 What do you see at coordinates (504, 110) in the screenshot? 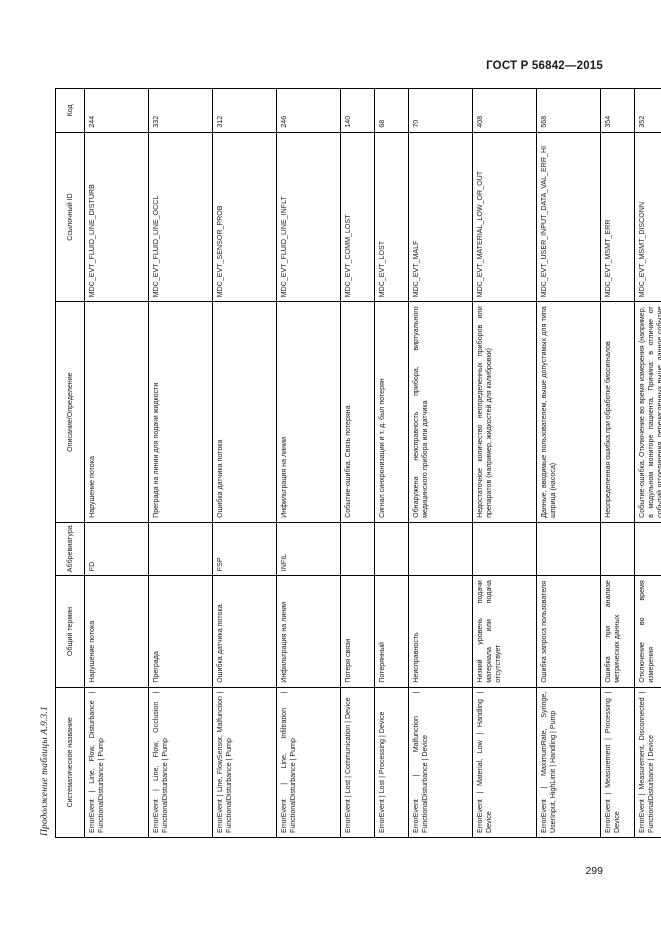
I see `cell-code: 408` at bounding box center [504, 110].